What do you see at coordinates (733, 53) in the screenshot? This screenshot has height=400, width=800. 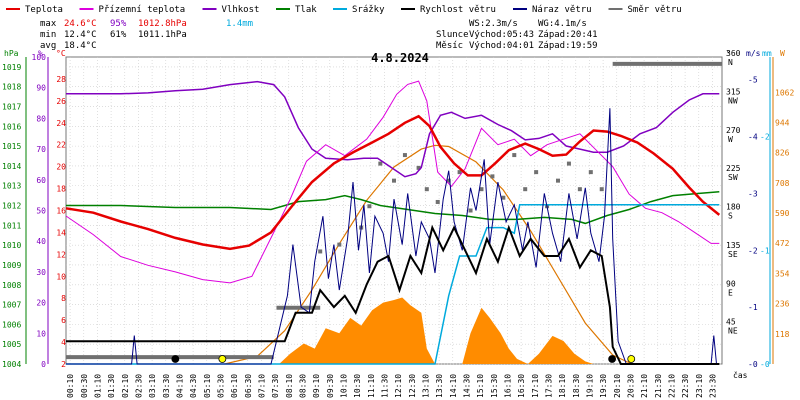 I see `deg-tick-label: 360` at bounding box center [733, 53].